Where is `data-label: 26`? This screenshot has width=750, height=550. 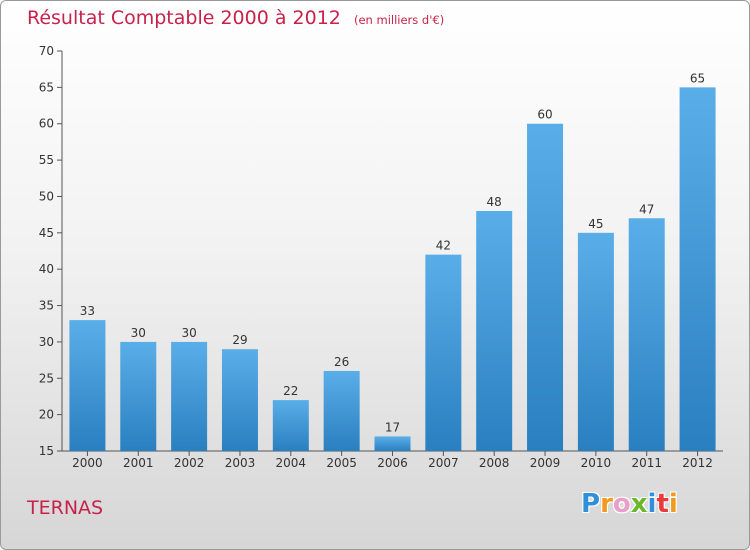
data-label: 26 is located at coordinates (341, 362).